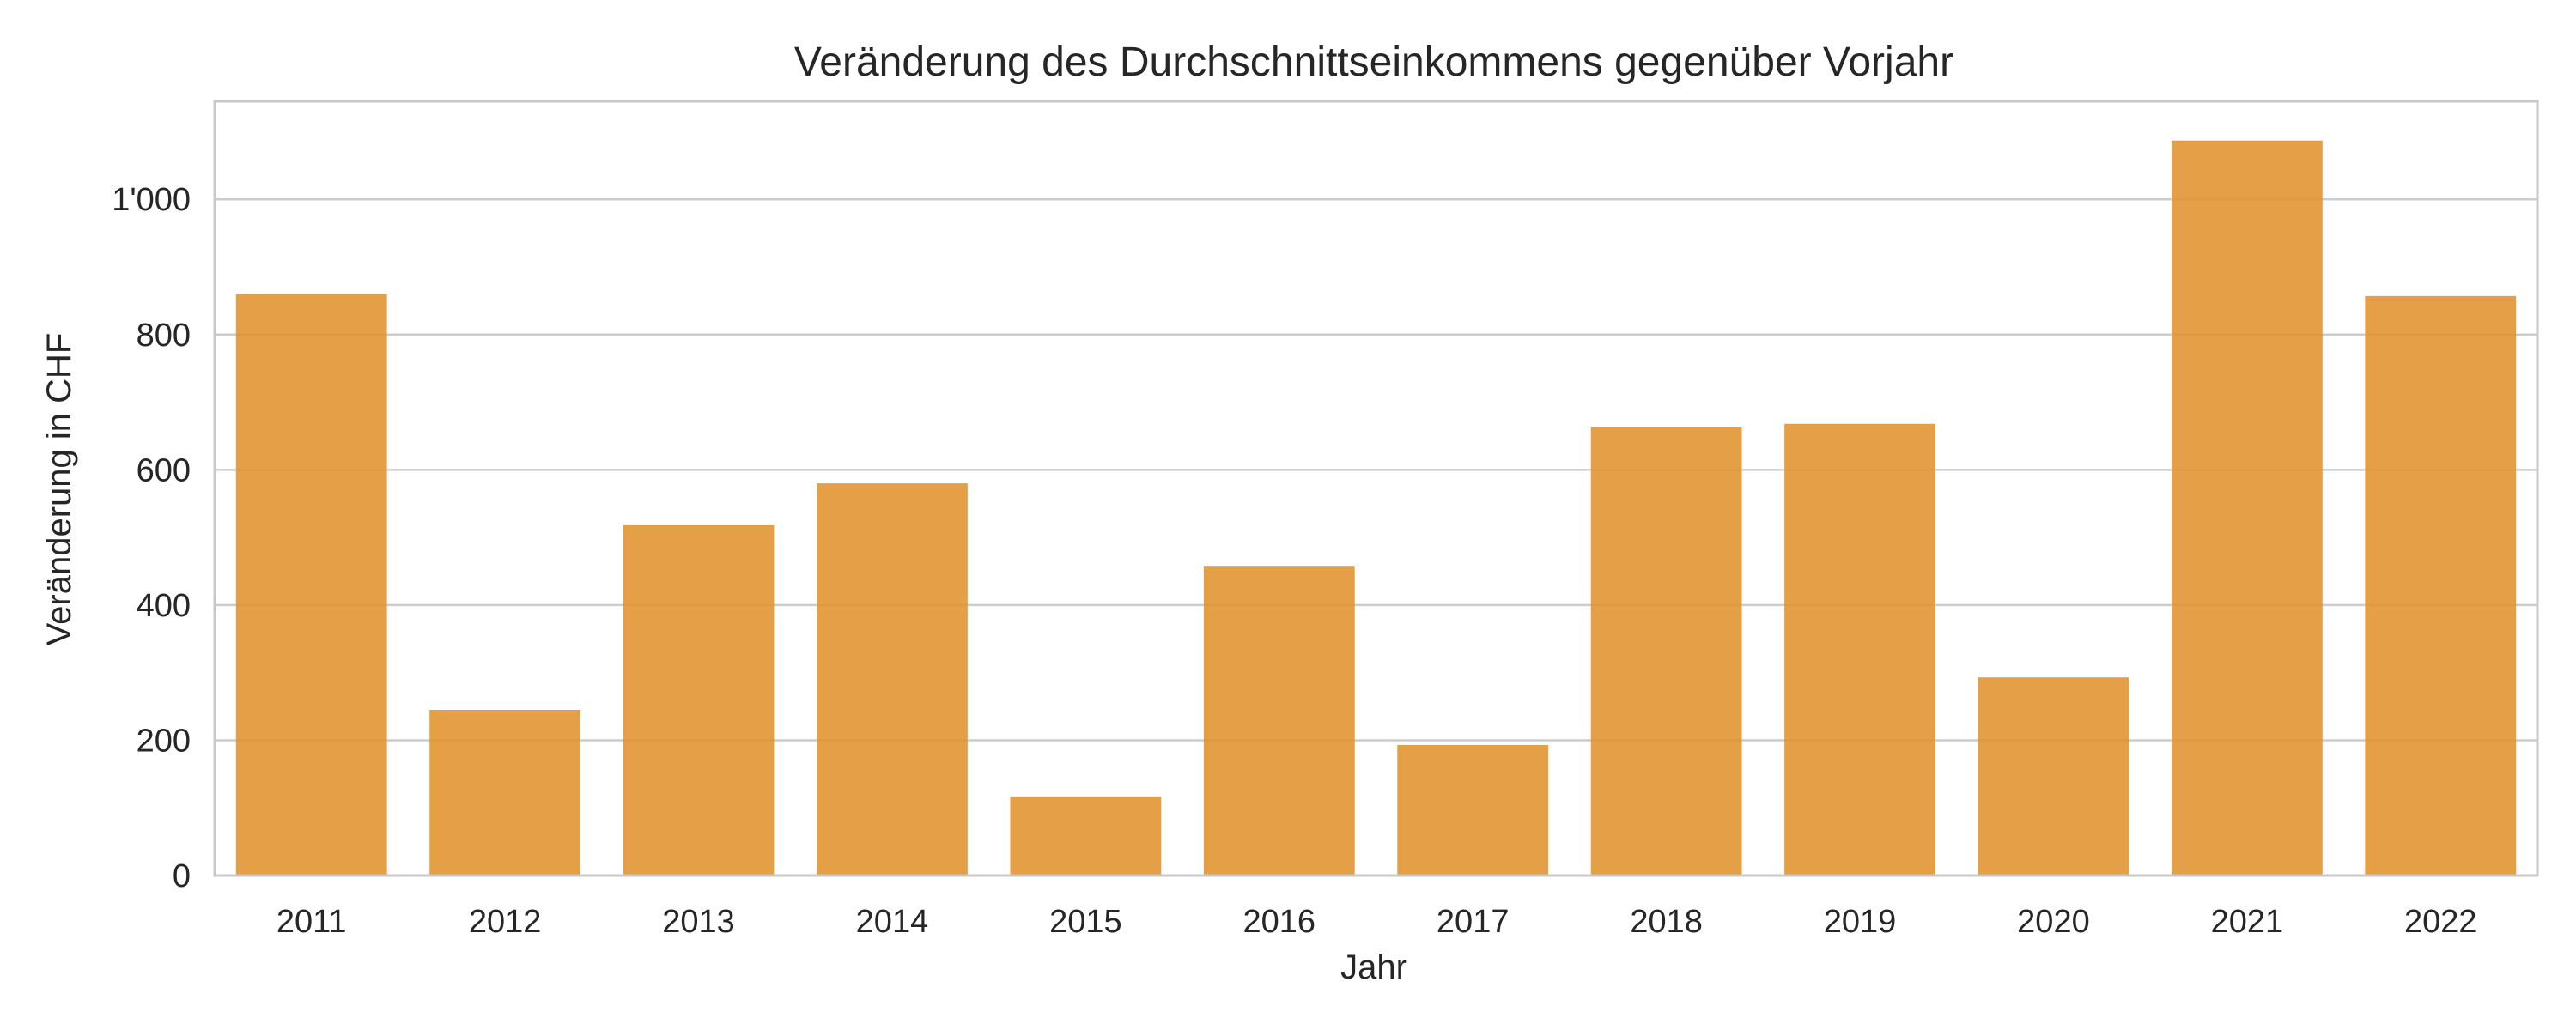 This screenshot has height=1030, width=2576. I want to click on y-tick-label: 600, so click(164, 470).